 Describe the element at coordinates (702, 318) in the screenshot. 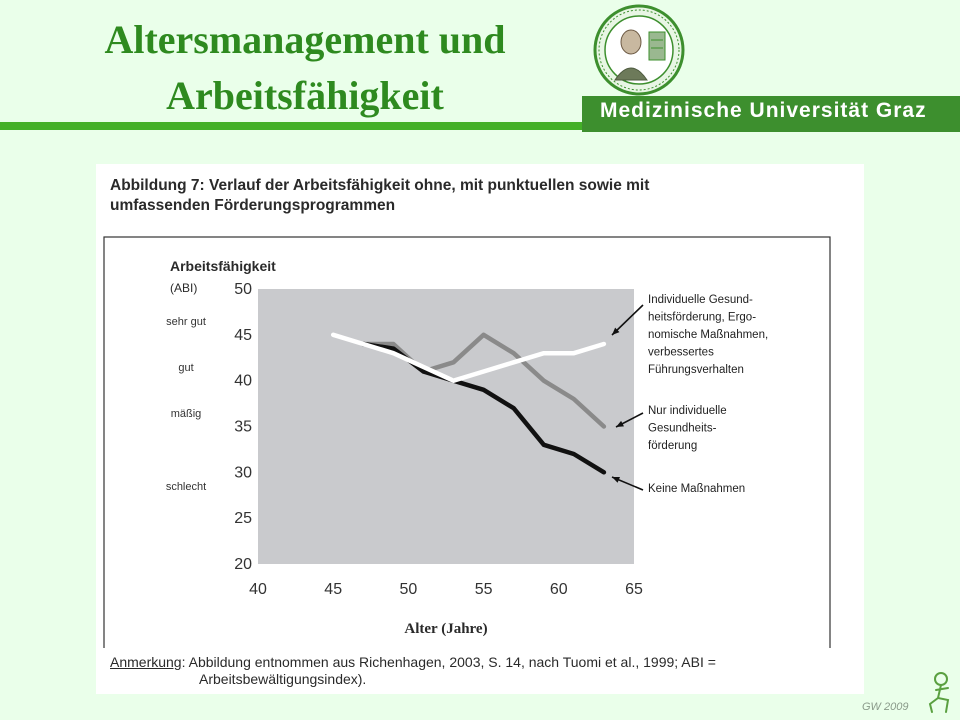

I see `legend-label-1: heitsförderung, Ergo-` at that location.